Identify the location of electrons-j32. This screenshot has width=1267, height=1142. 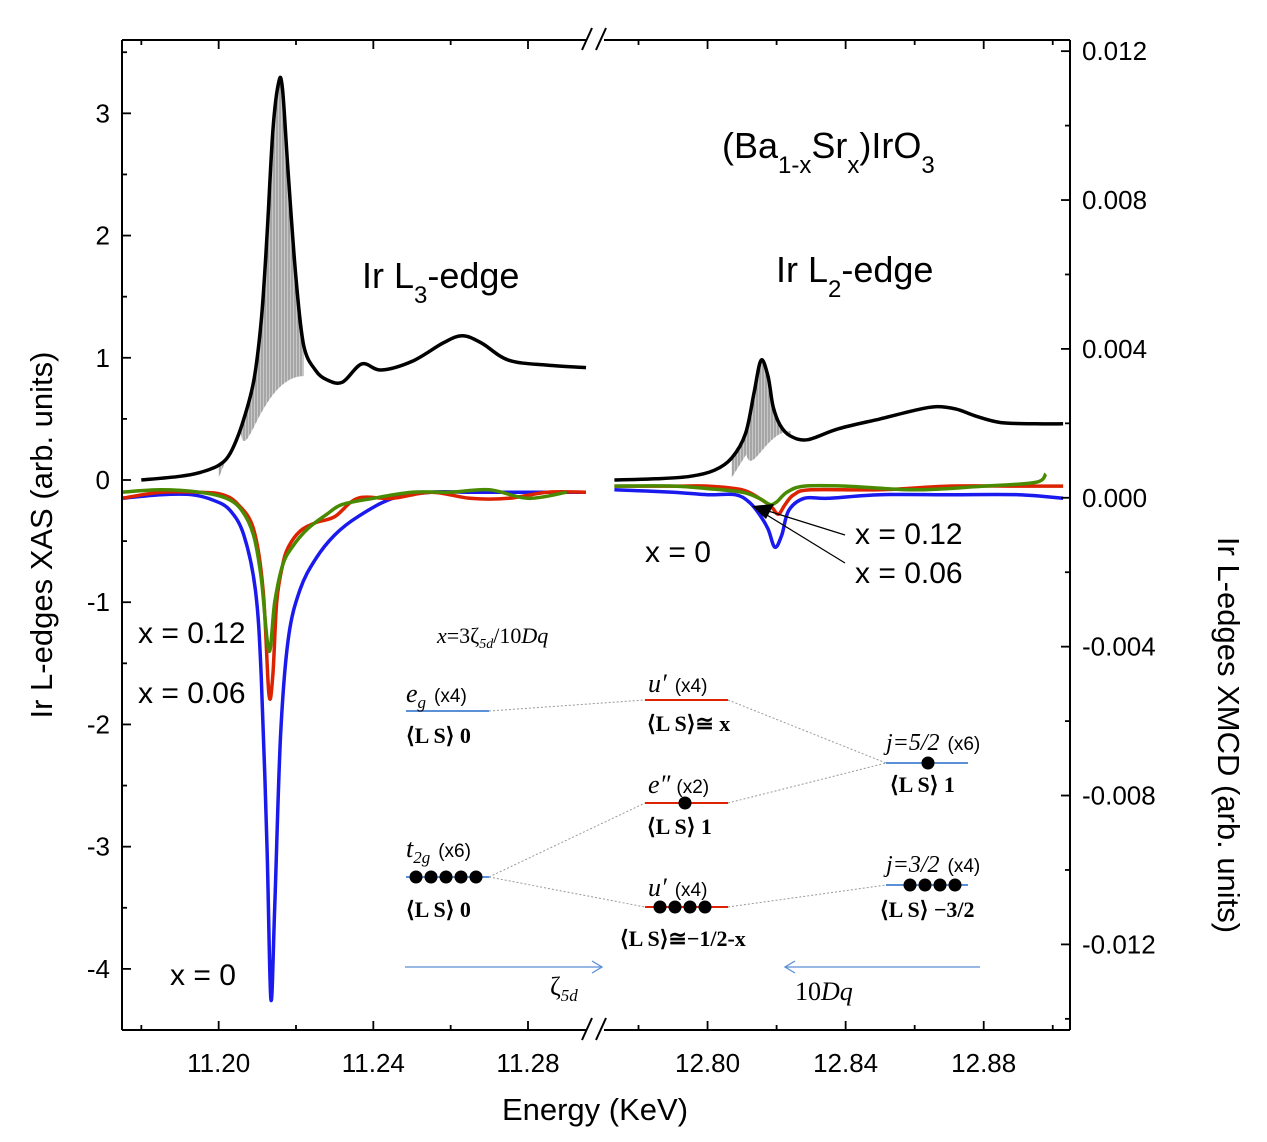
(932, 885).